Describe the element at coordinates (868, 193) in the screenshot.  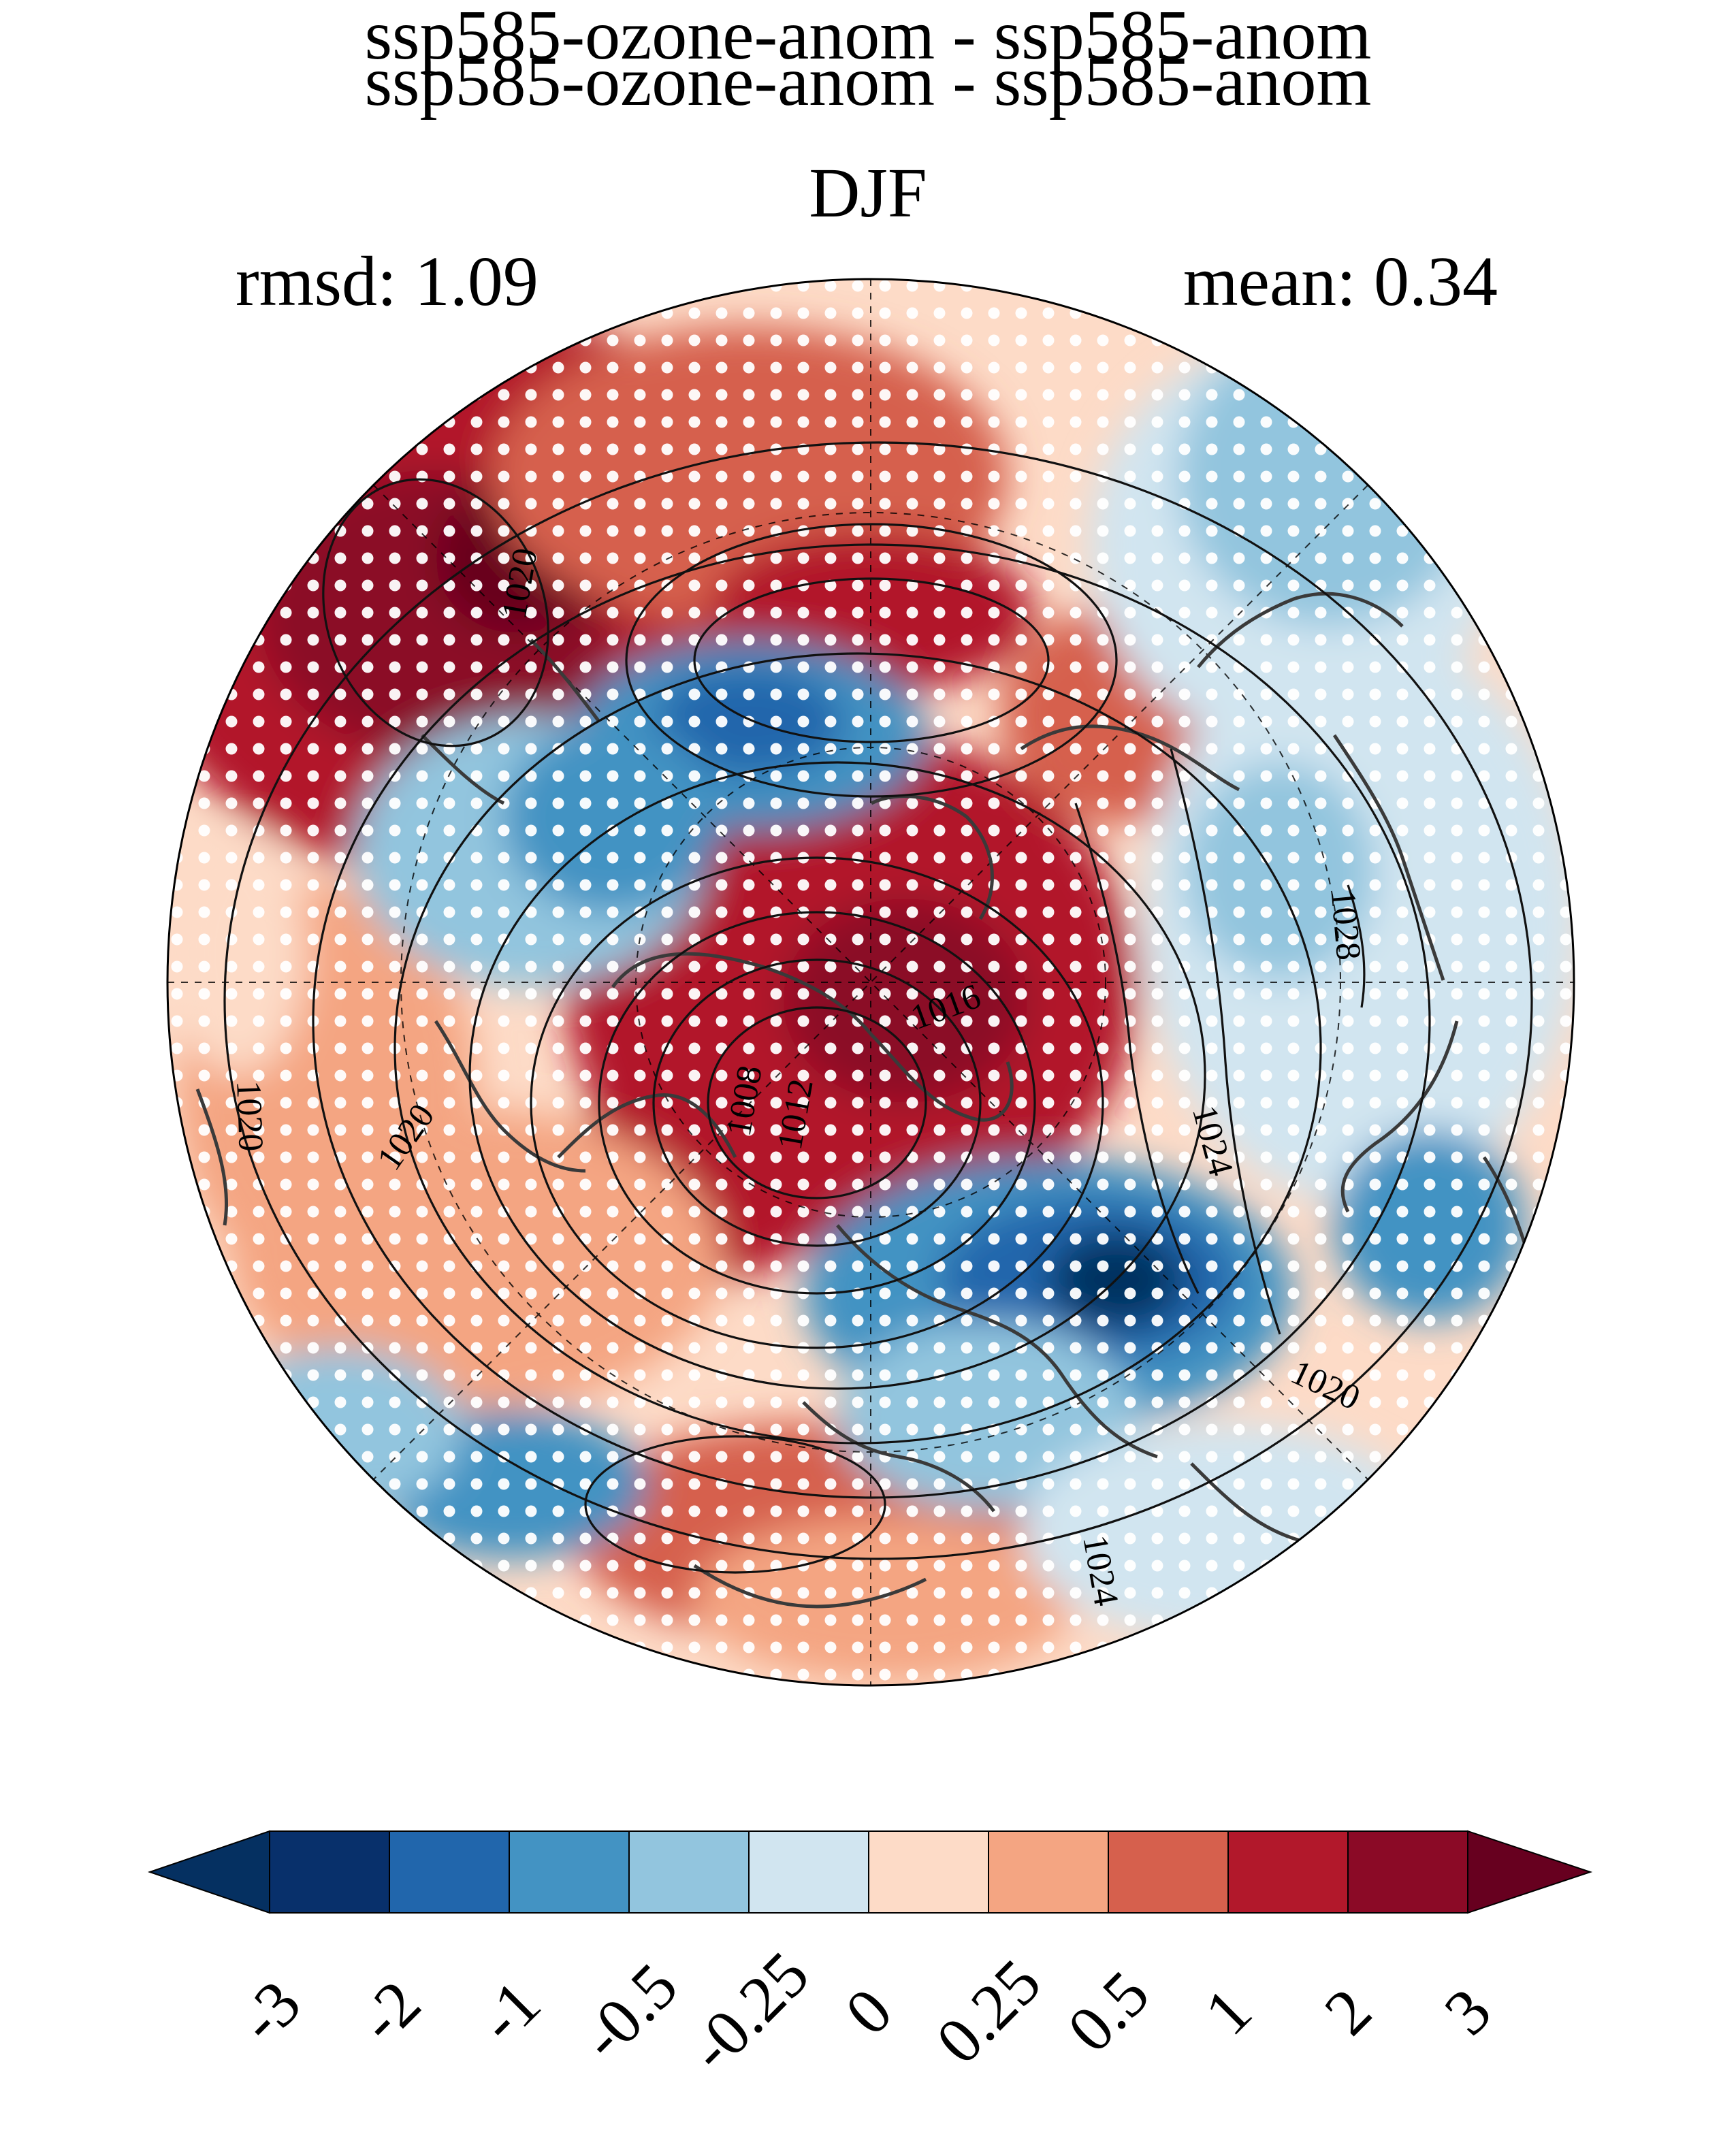
I see `title-line-2: DJF` at that location.